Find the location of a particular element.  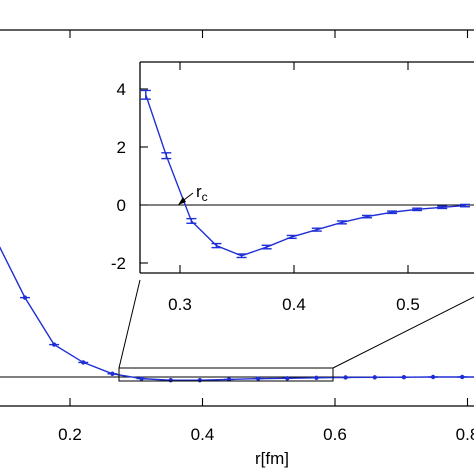

inset-y-tick-label: 2 is located at coordinates (121, 147).